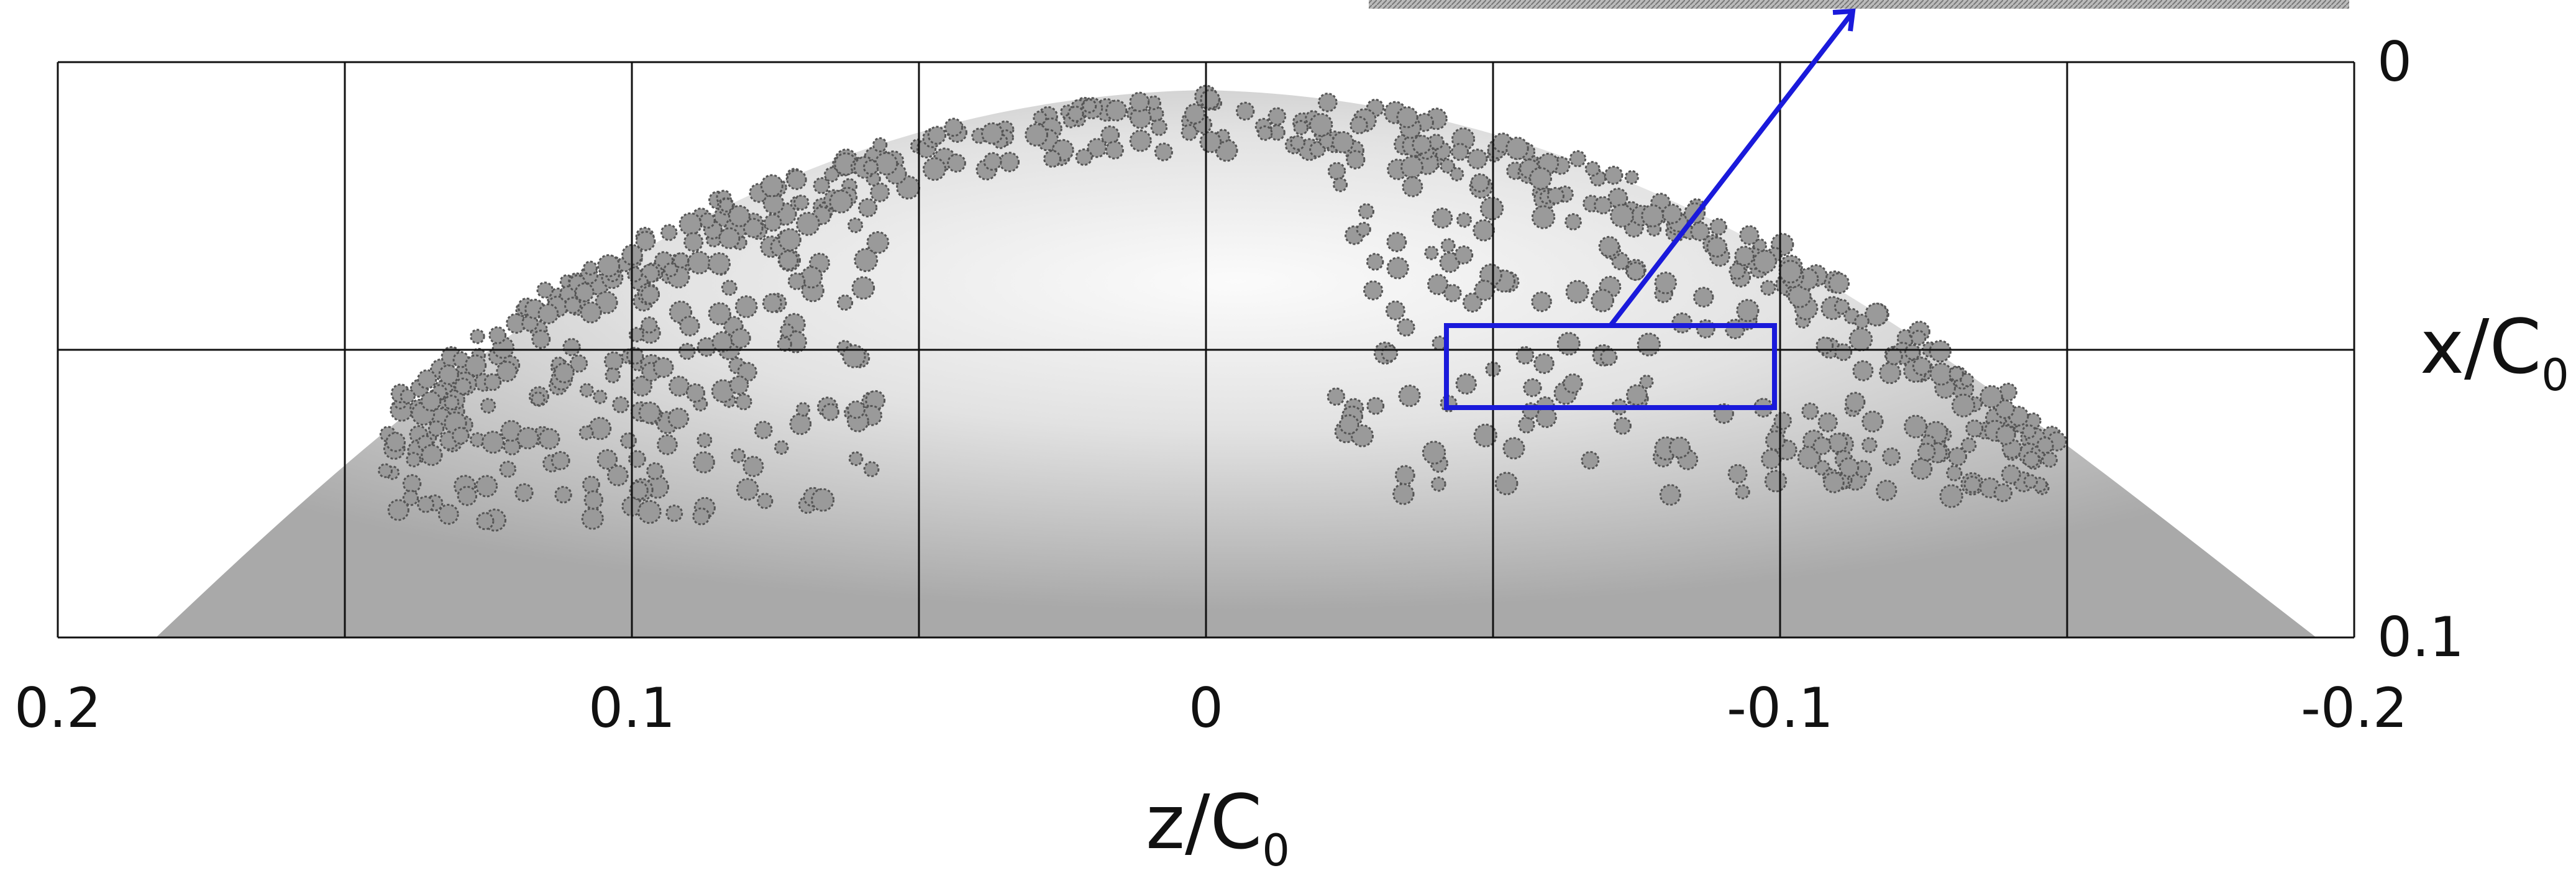  Describe the element at coordinates (2420, 637) in the screenshot. I see `y-tick-label: 0.1` at that location.